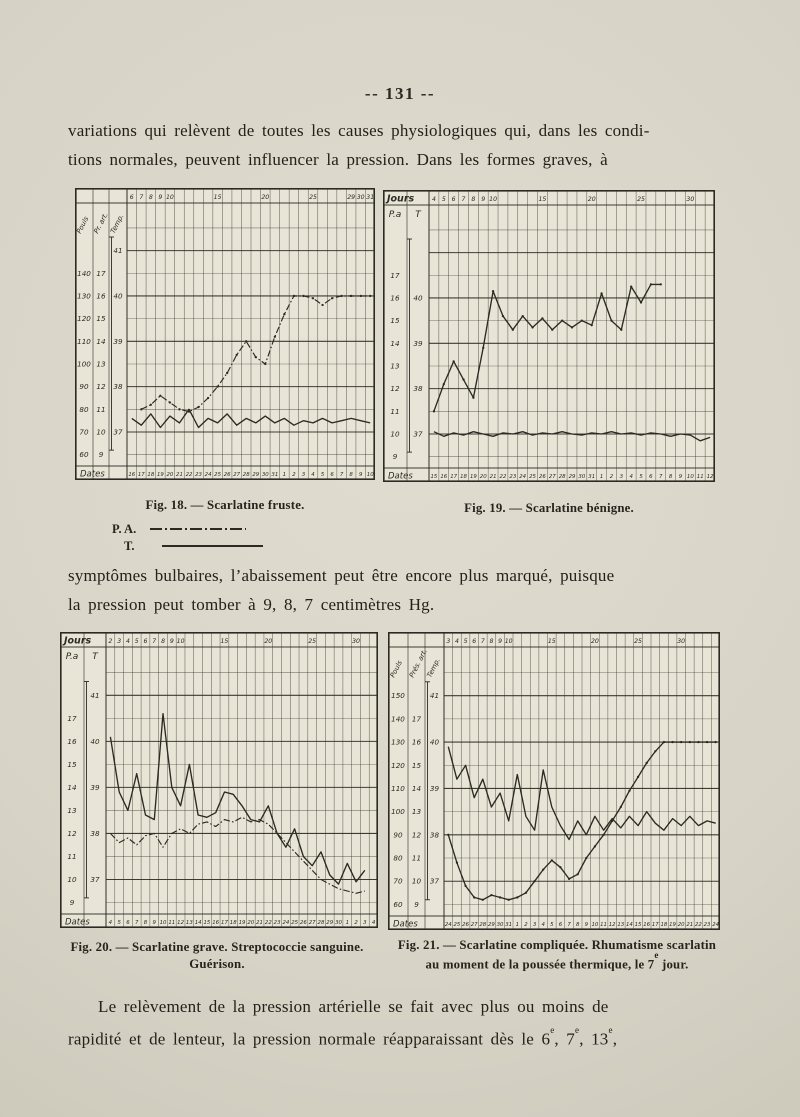  Describe the element at coordinates (208, 475) in the screenshot. I see `svg-text: 24` at that location.